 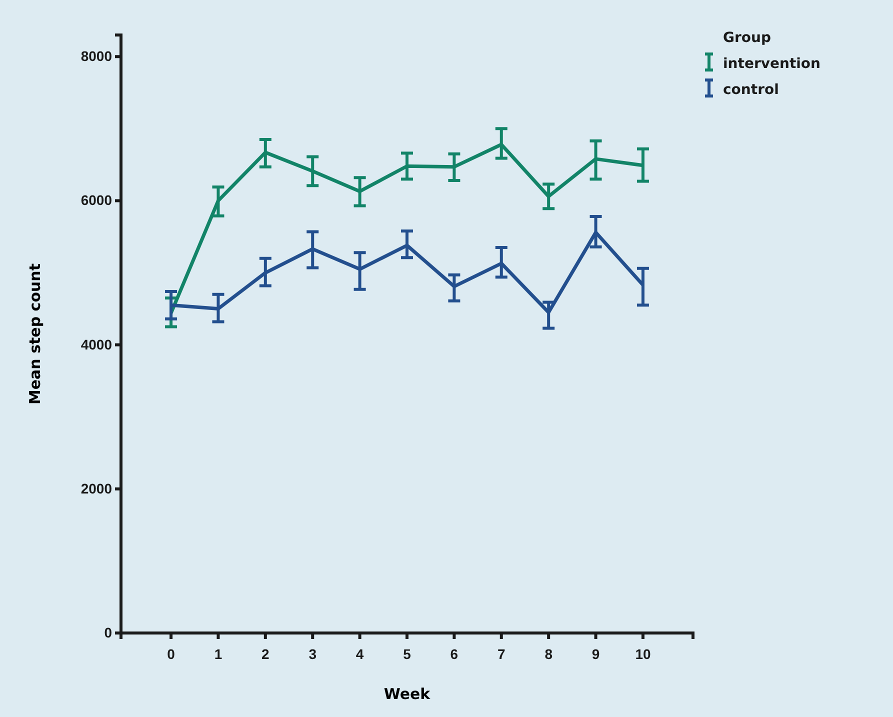 What do you see at coordinates (96, 344) in the screenshot?
I see `y-tick-label: 4000` at bounding box center [96, 344].